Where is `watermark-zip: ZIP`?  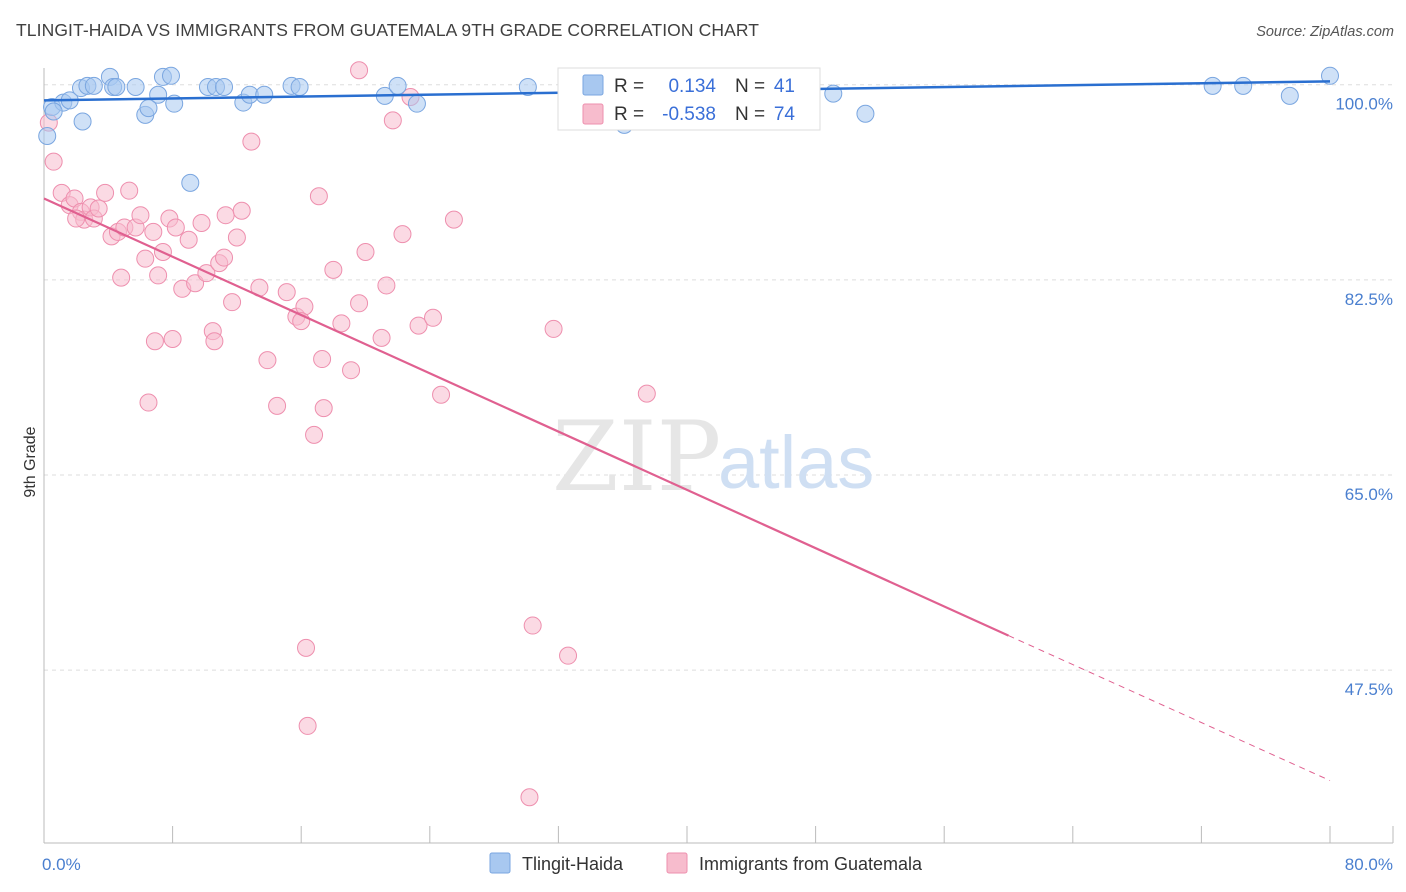 watermark-zip: ZIP is located at coordinates (636, 457).